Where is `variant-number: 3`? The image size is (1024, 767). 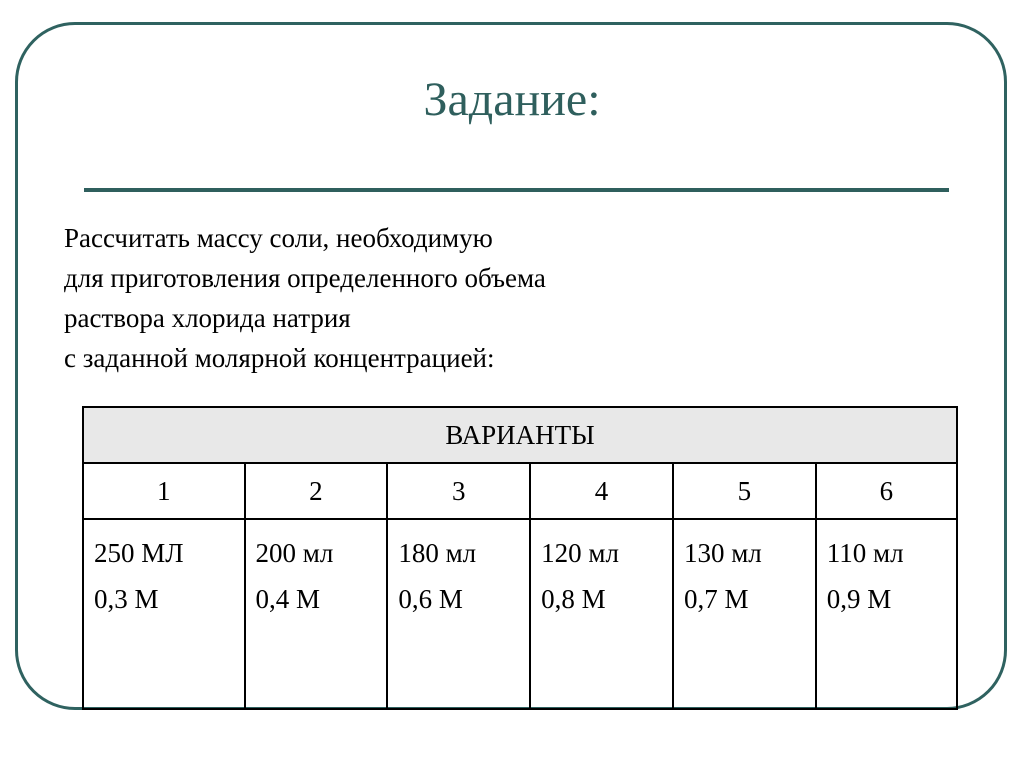 variant-number: 3 is located at coordinates (459, 491).